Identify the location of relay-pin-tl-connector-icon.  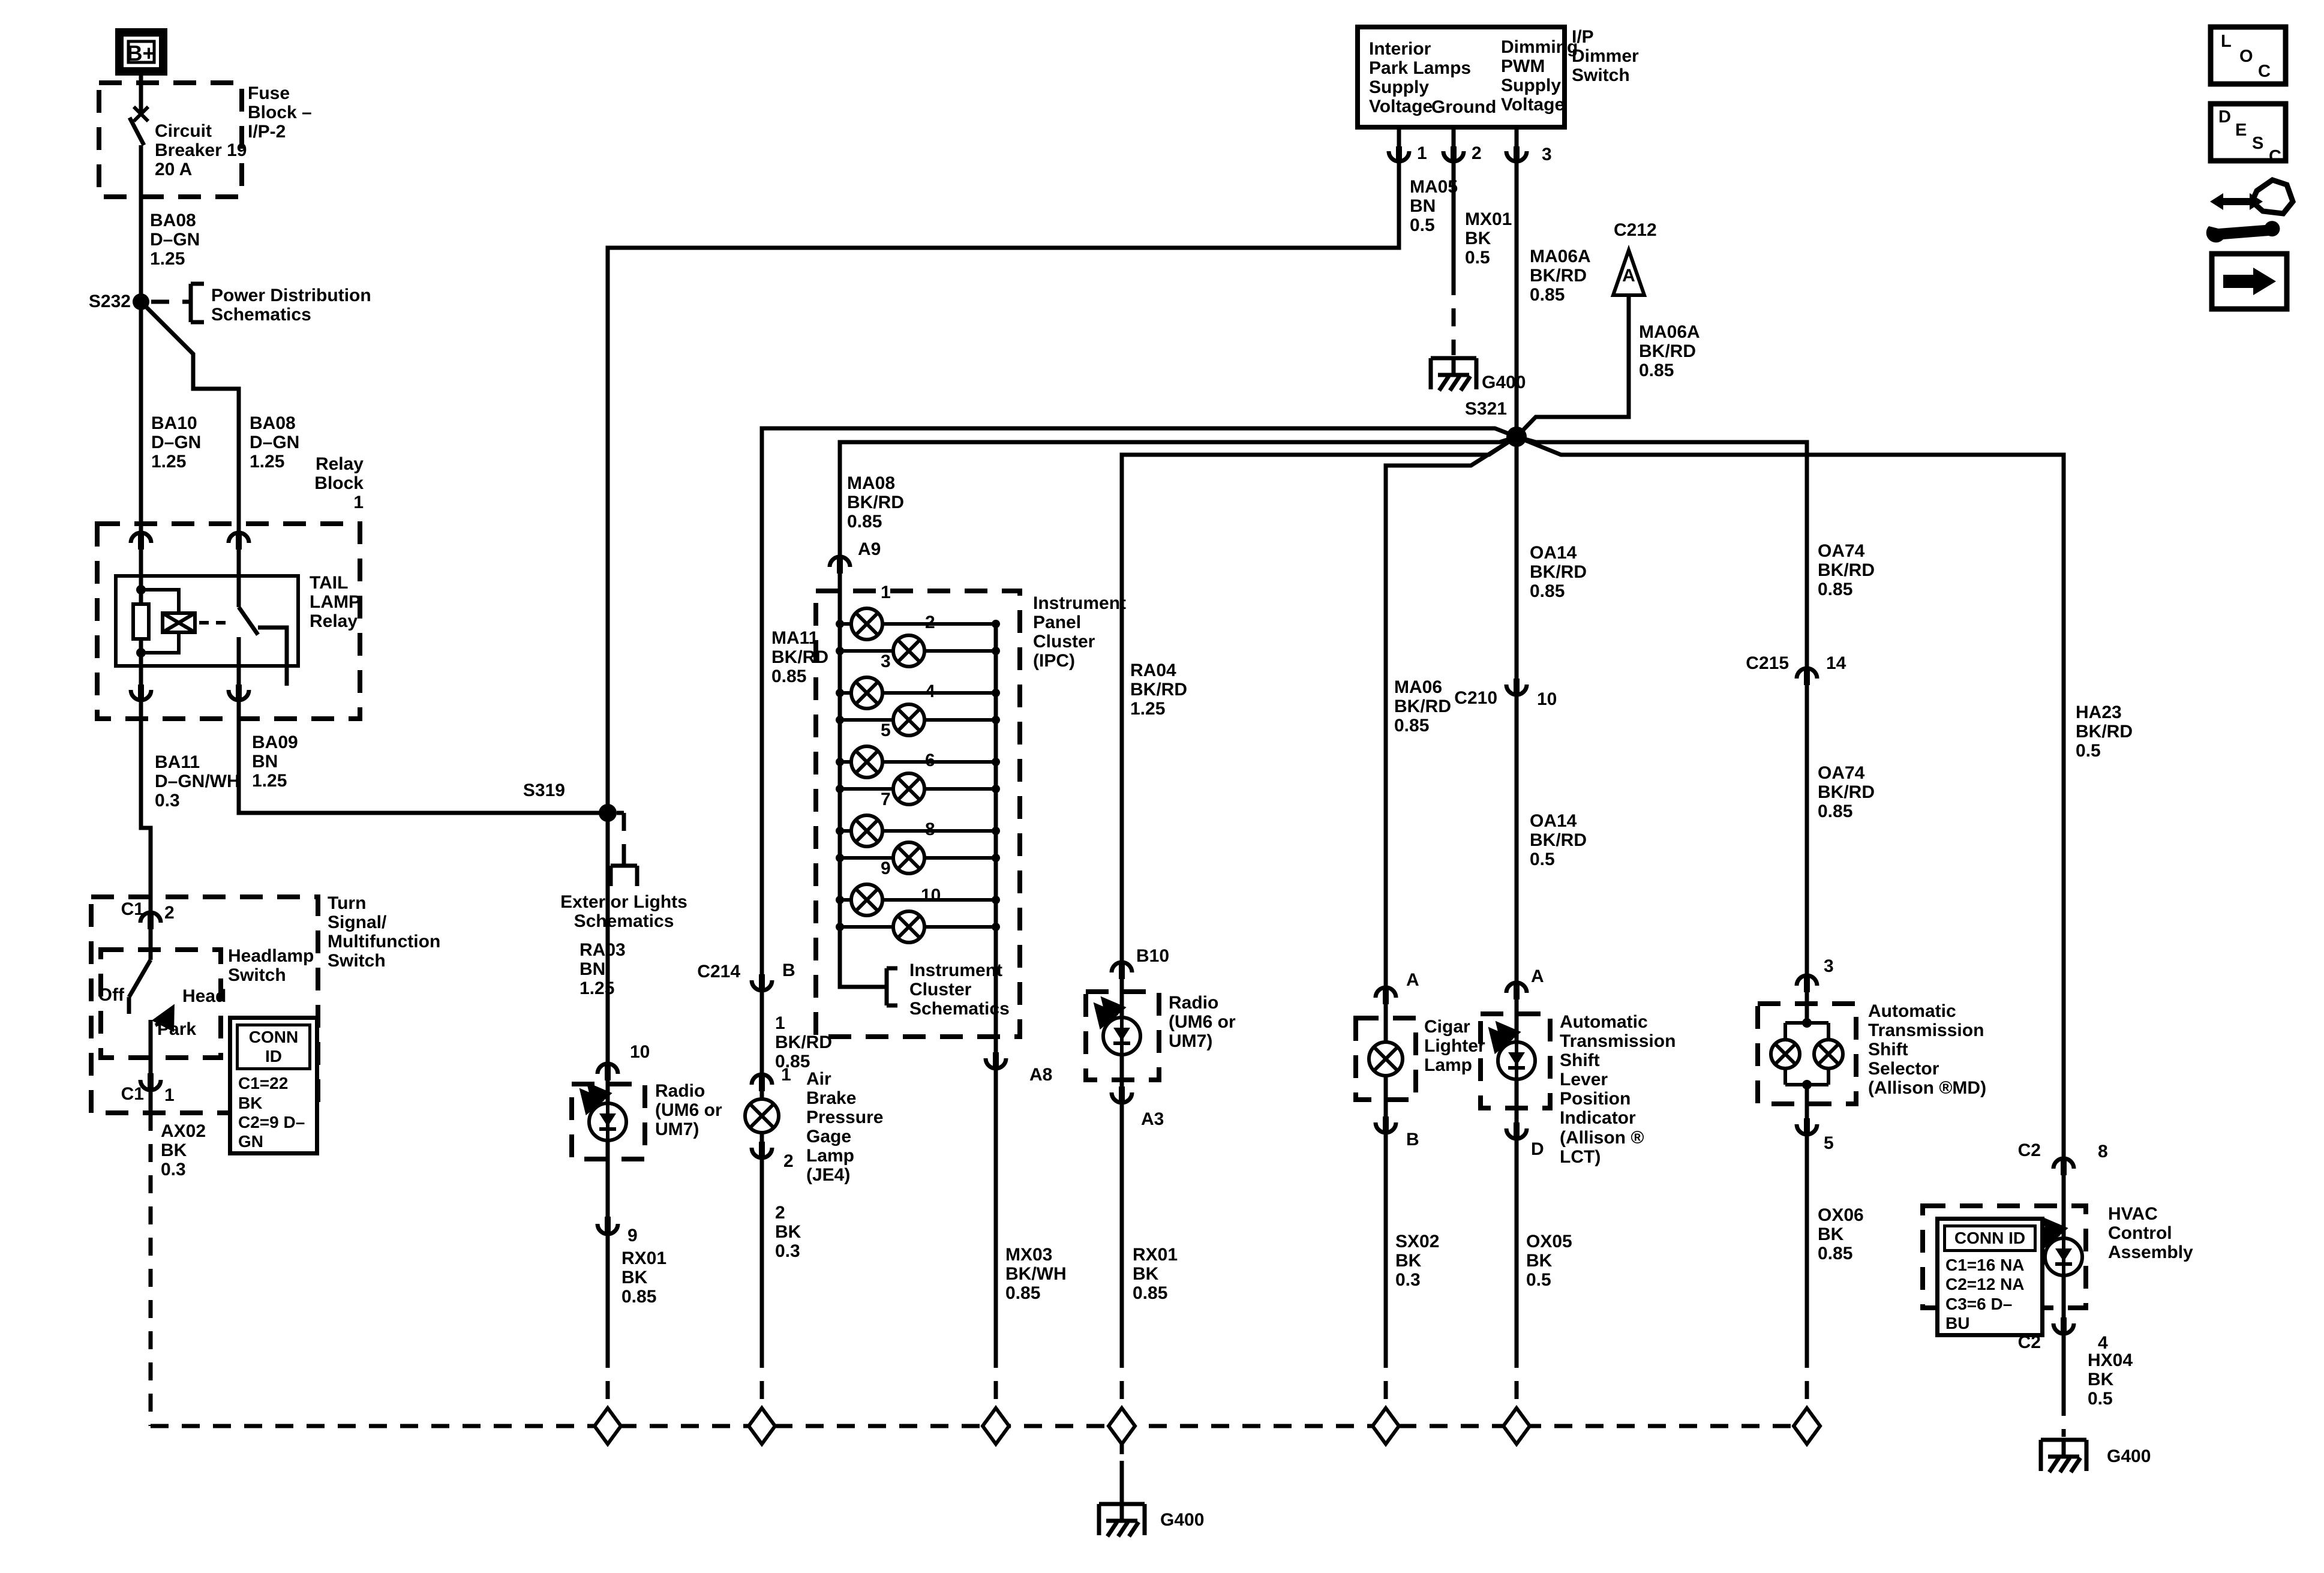
(141, 537).